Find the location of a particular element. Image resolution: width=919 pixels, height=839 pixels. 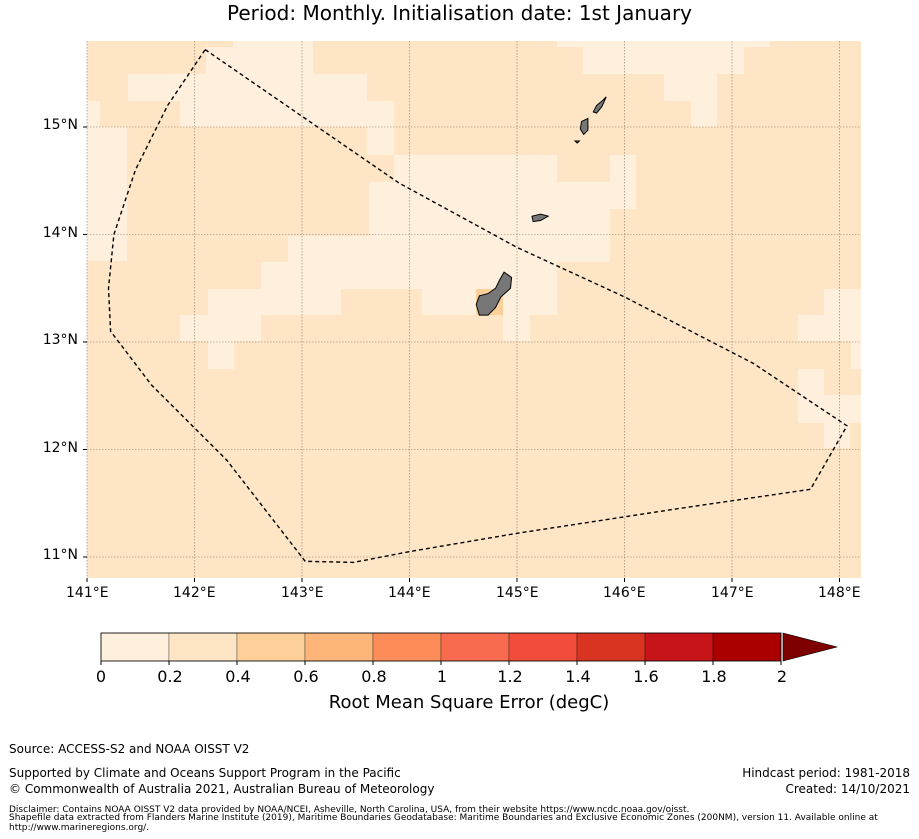

disclaimer-line: http://www.marineregions.org/. is located at coordinates (79, 828).